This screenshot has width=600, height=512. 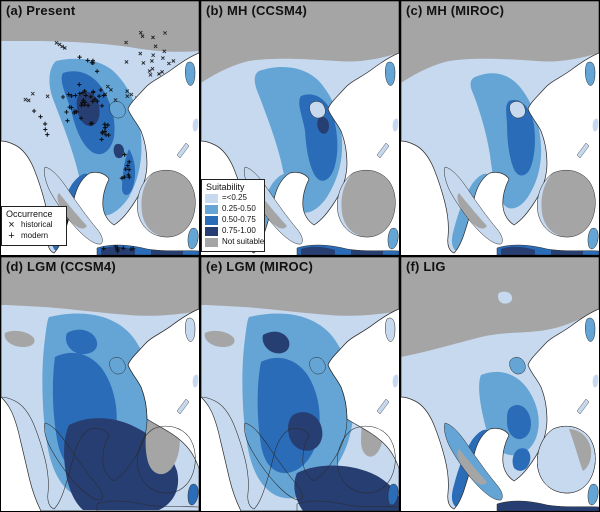 I want to click on panel-a-label: (a) Present, so click(x=41, y=10).